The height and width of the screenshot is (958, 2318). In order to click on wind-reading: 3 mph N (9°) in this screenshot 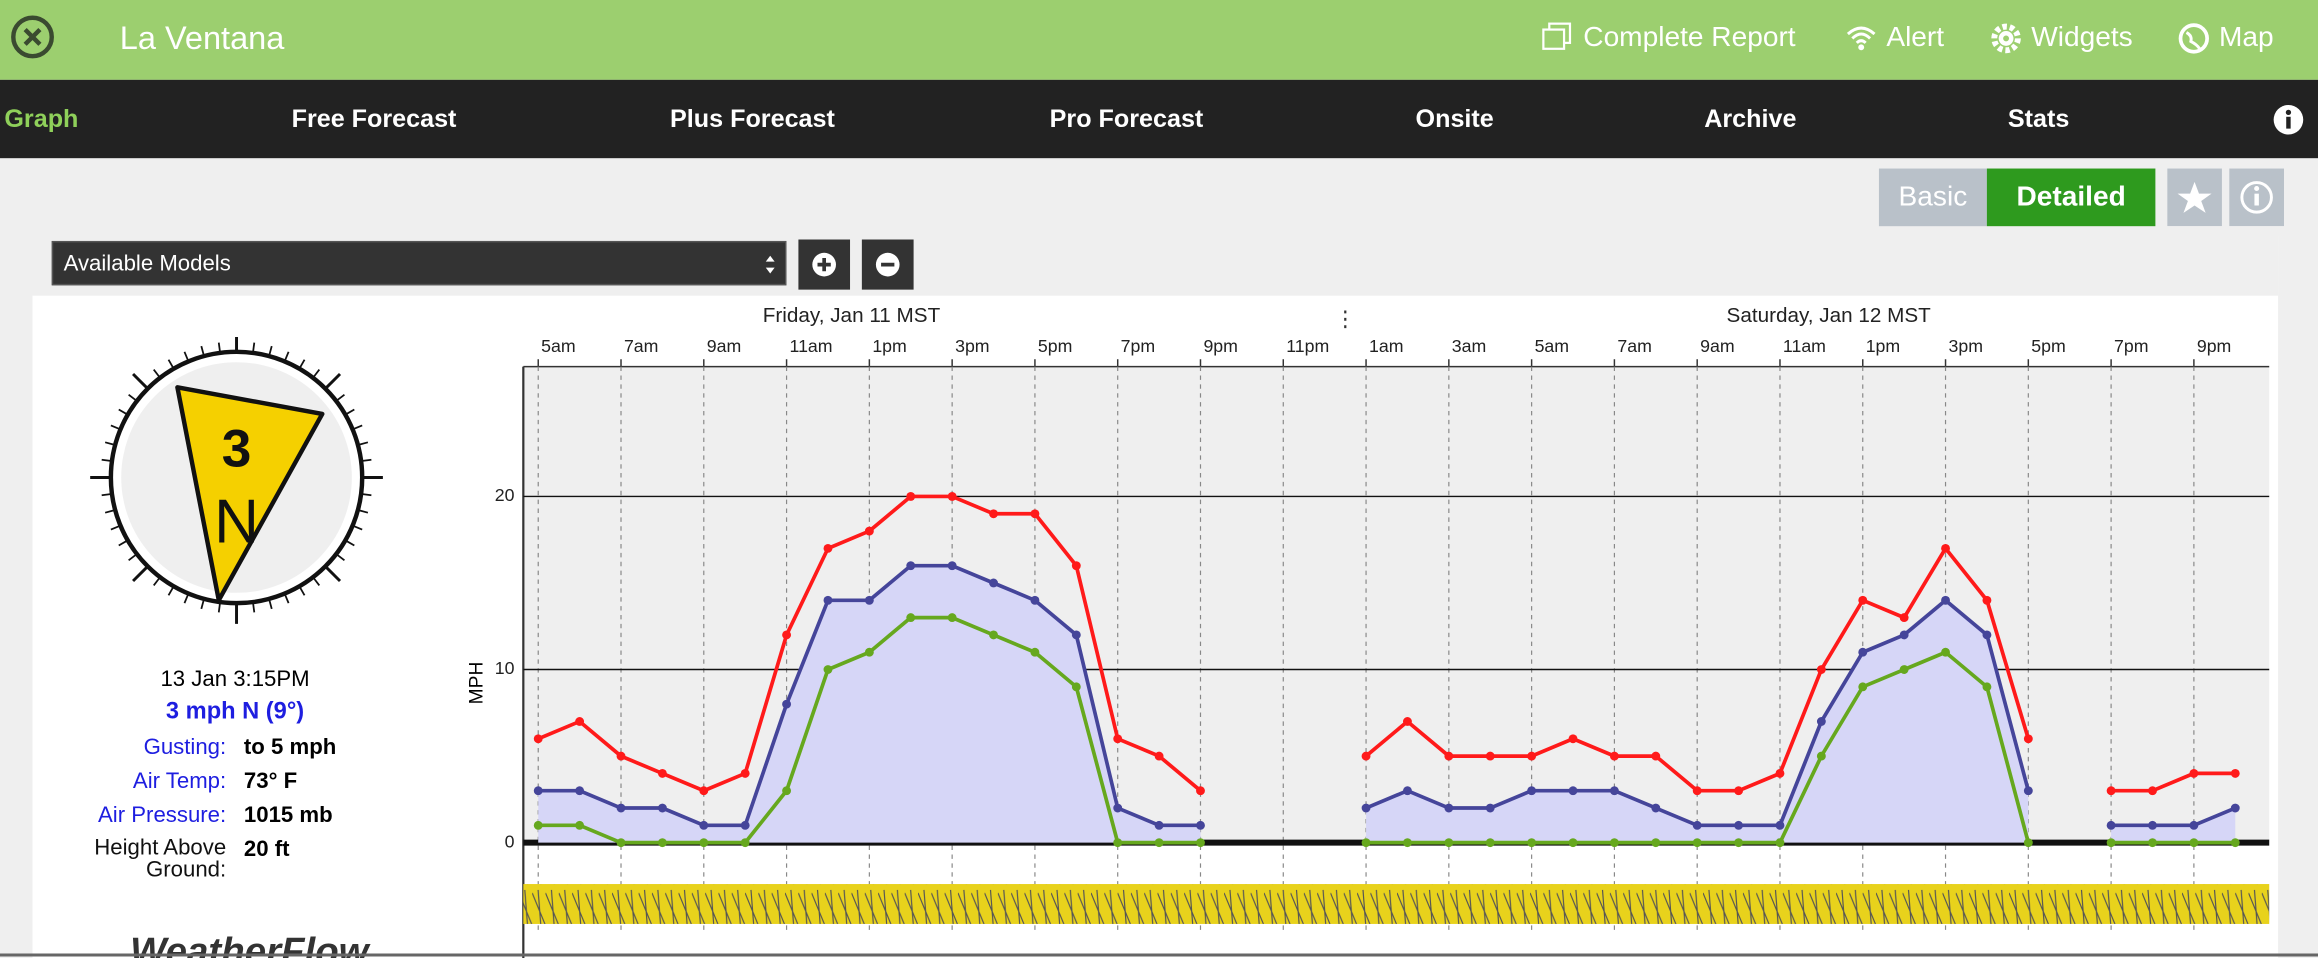, I will do `click(235, 712)`.